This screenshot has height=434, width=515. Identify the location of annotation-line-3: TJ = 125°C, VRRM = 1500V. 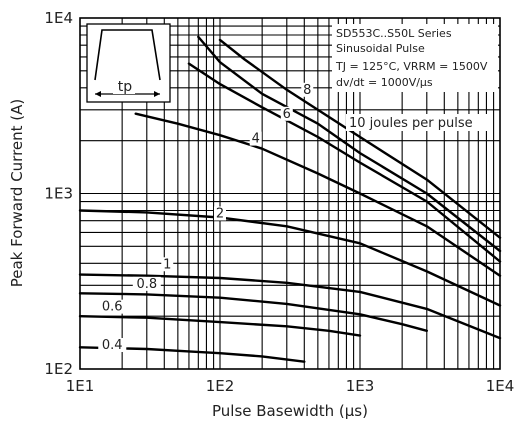
(411, 66).